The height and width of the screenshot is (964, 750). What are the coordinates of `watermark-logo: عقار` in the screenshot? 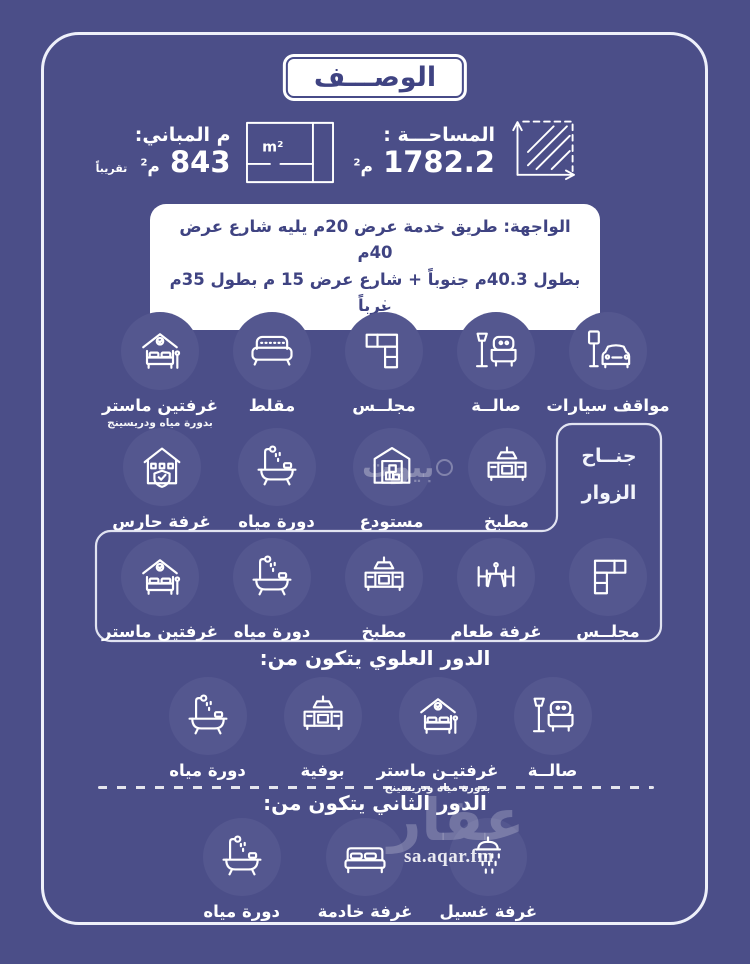 It's located at (456, 820).